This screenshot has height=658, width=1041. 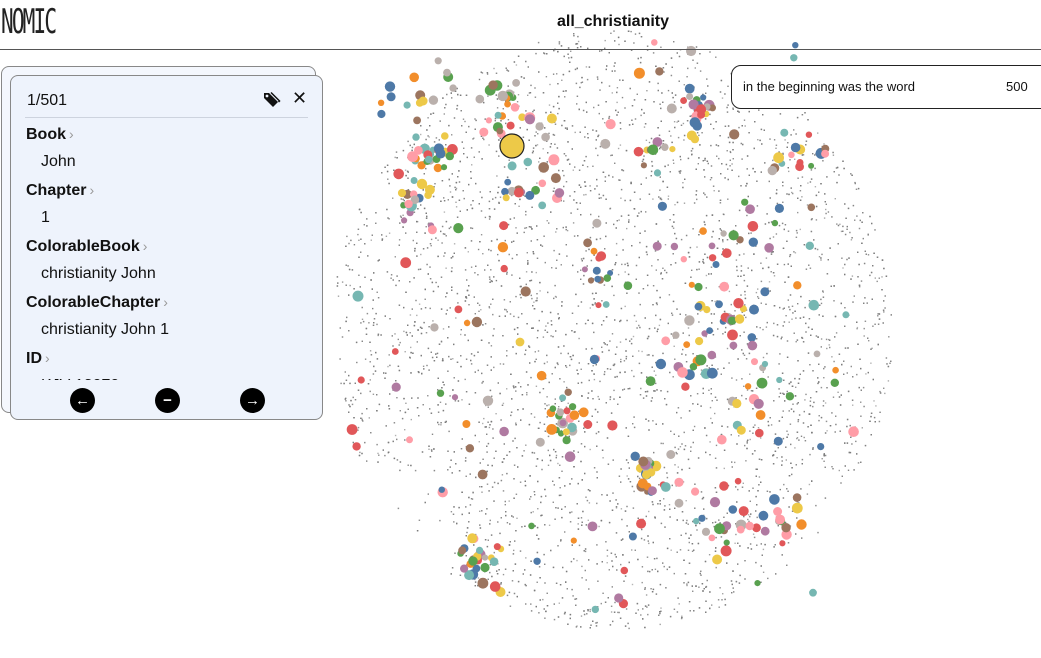 I want to click on search-box: in the beginning was the word 500, so click(x=886, y=87).